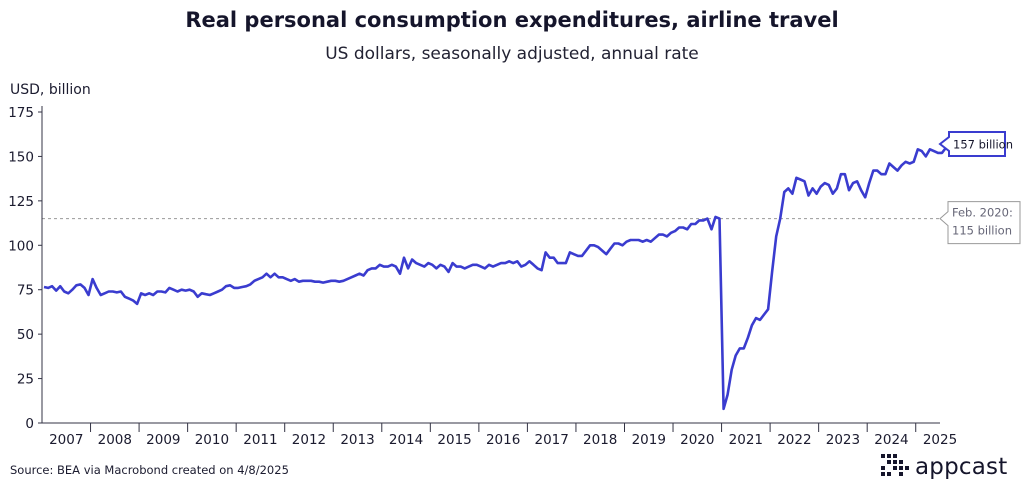 The width and height of the screenshot is (1024, 492). I want to click on x-tick-label: 2007, so click(66, 440).